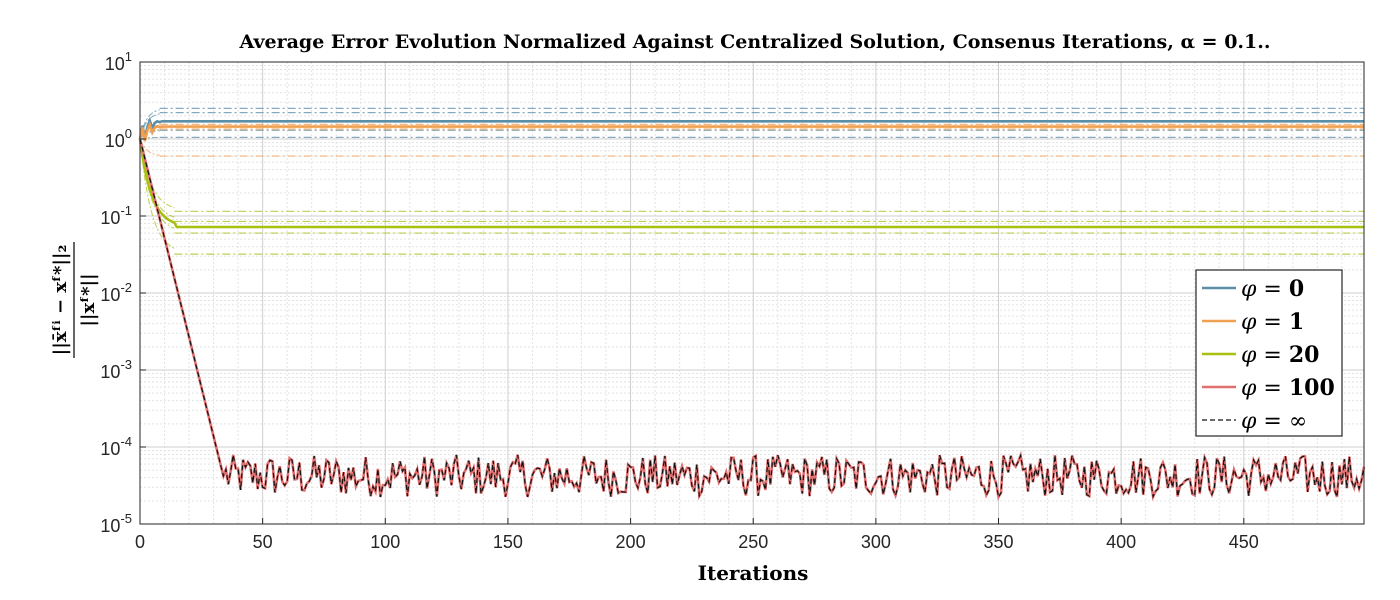 This screenshot has width=1400, height=600. Describe the element at coordinates (753, 573) in the screenshot. I see `x-axis-label: Iterations` at that location.